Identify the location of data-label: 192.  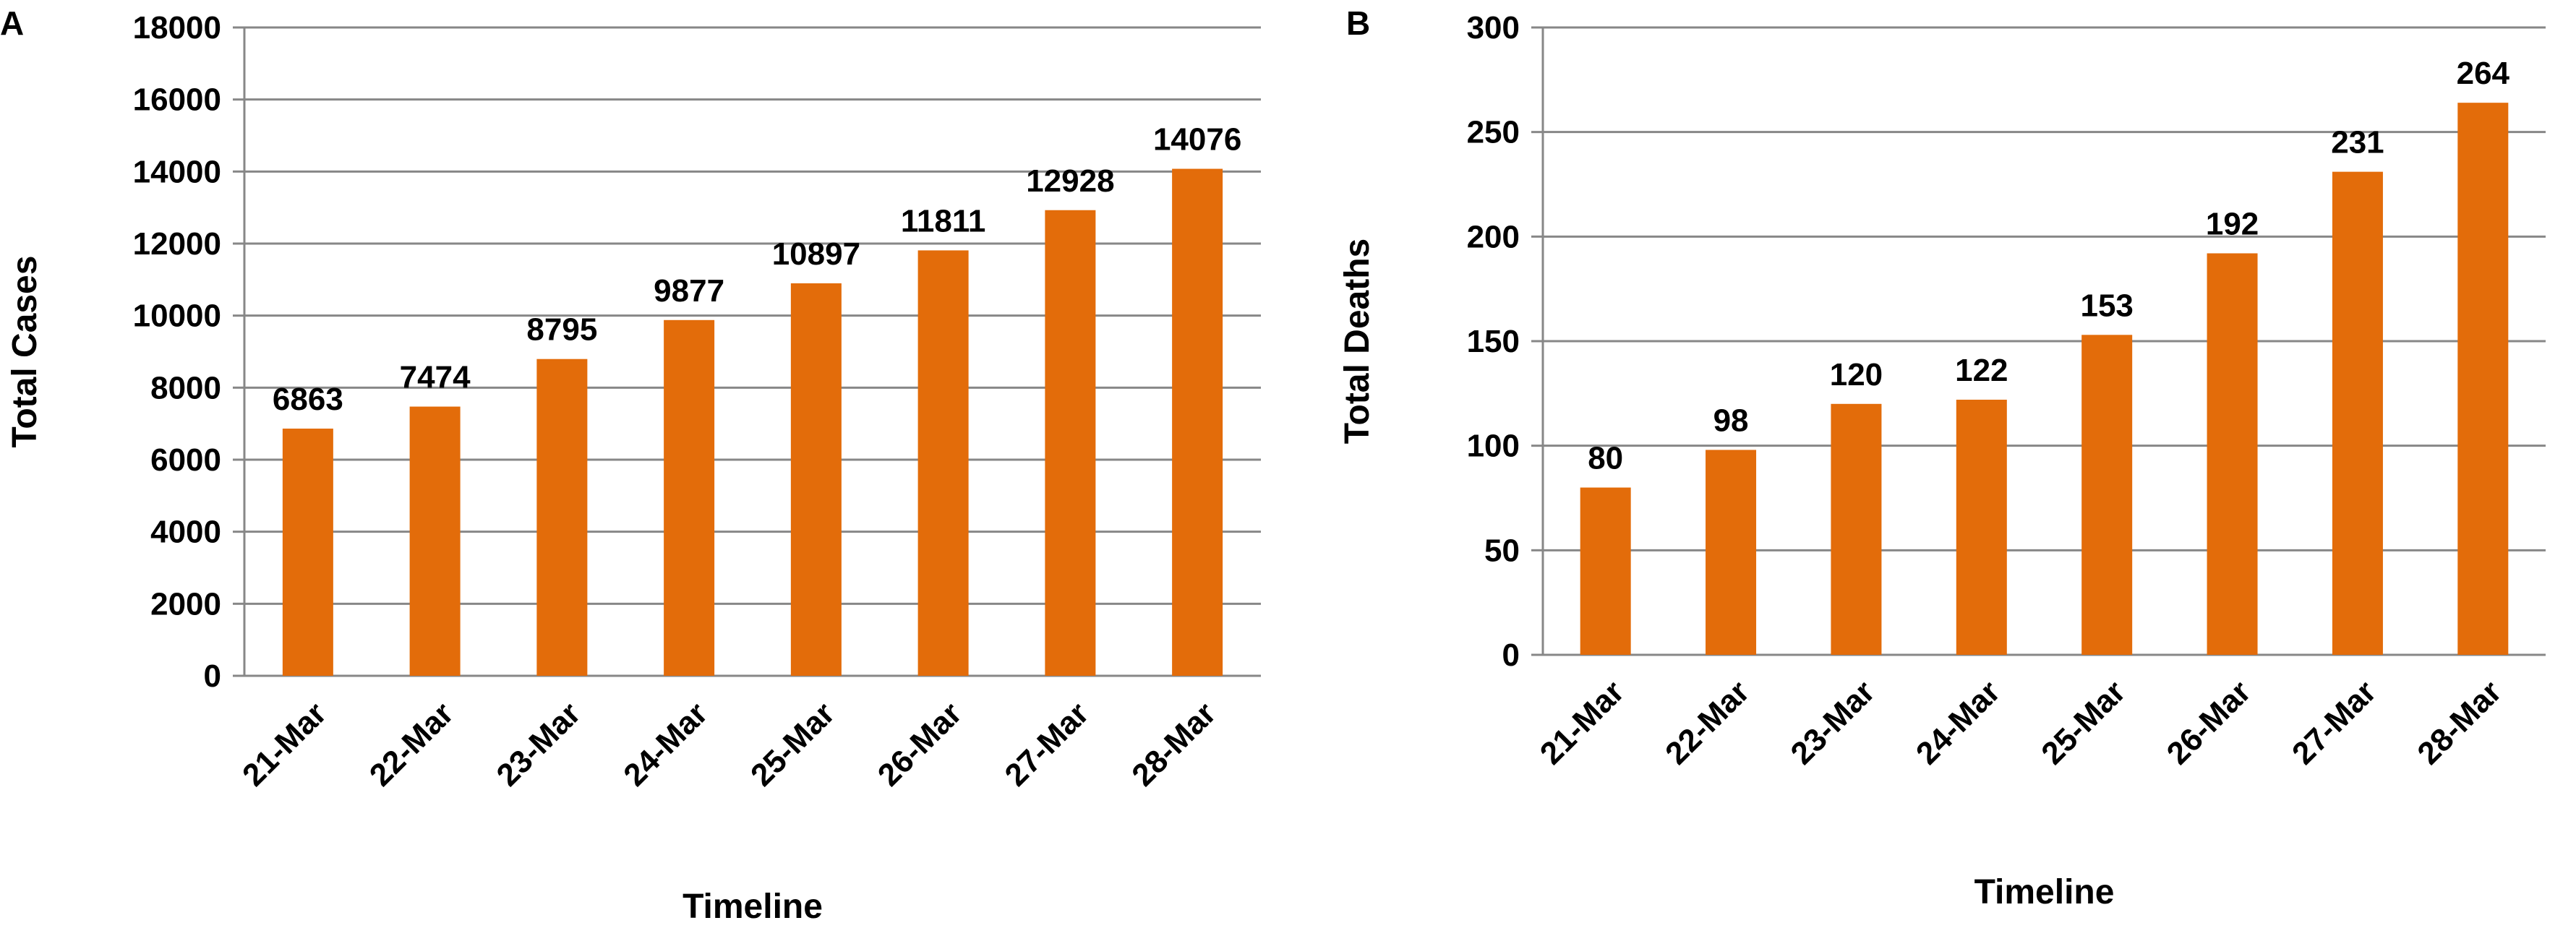
(2232, 223).